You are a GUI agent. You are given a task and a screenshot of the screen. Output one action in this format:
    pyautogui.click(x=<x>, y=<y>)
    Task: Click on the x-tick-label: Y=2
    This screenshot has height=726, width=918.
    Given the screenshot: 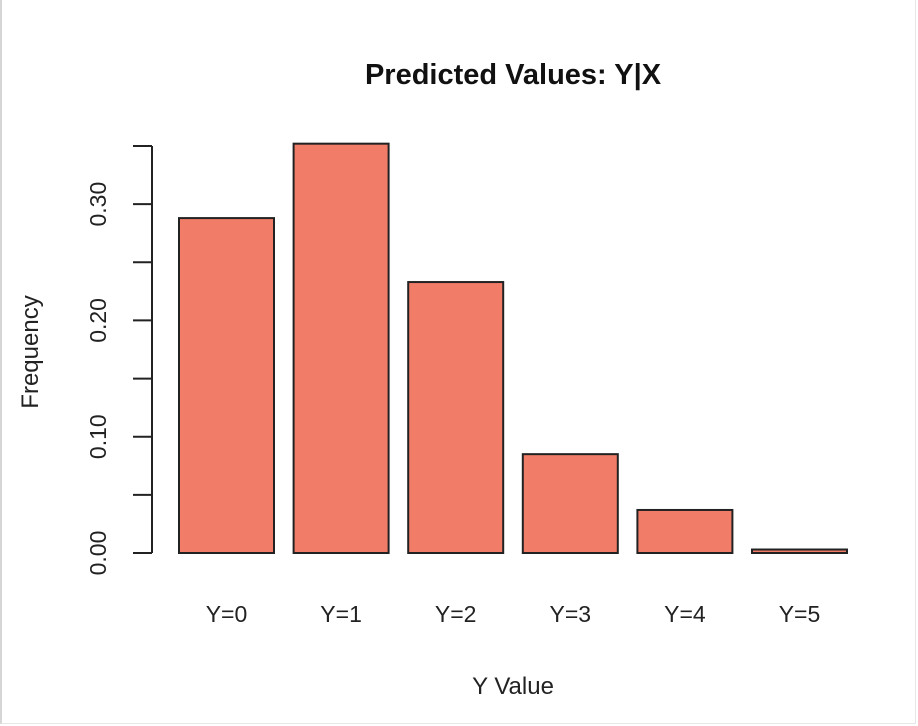 What is the action you would take?
    pyautogui.click(x=456, y=614)
    